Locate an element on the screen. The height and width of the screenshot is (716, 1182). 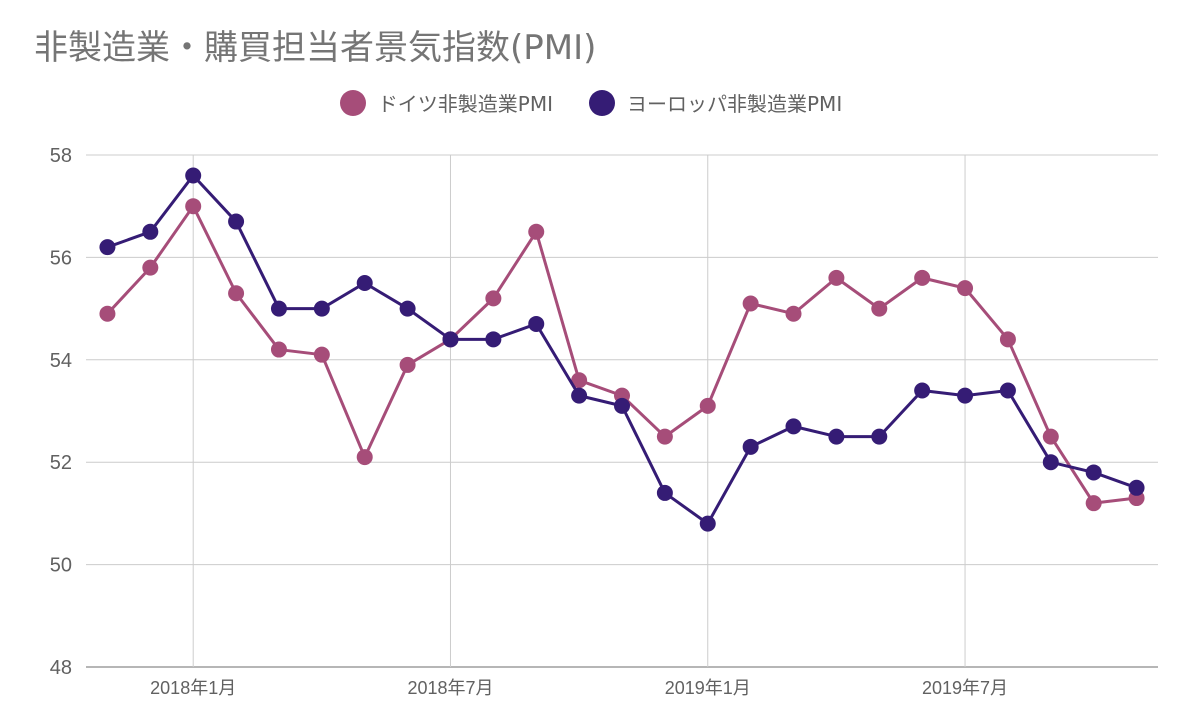
legend-label-europe: ヨーロッパ非製造業PMI is located at coordinates (735, 104).